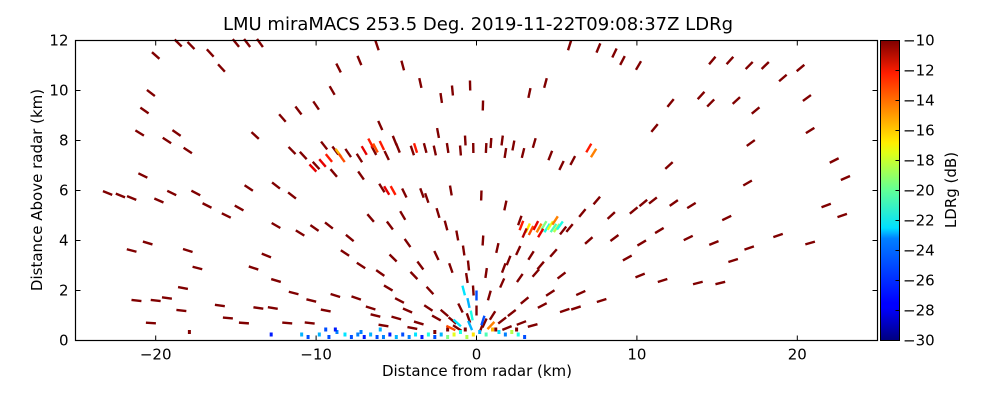 The height and width of the screenshot is (400, 1000). Describe the element at coordinates (58, 91) in the screenshot. I see `y-tick-label: 10` at that location.